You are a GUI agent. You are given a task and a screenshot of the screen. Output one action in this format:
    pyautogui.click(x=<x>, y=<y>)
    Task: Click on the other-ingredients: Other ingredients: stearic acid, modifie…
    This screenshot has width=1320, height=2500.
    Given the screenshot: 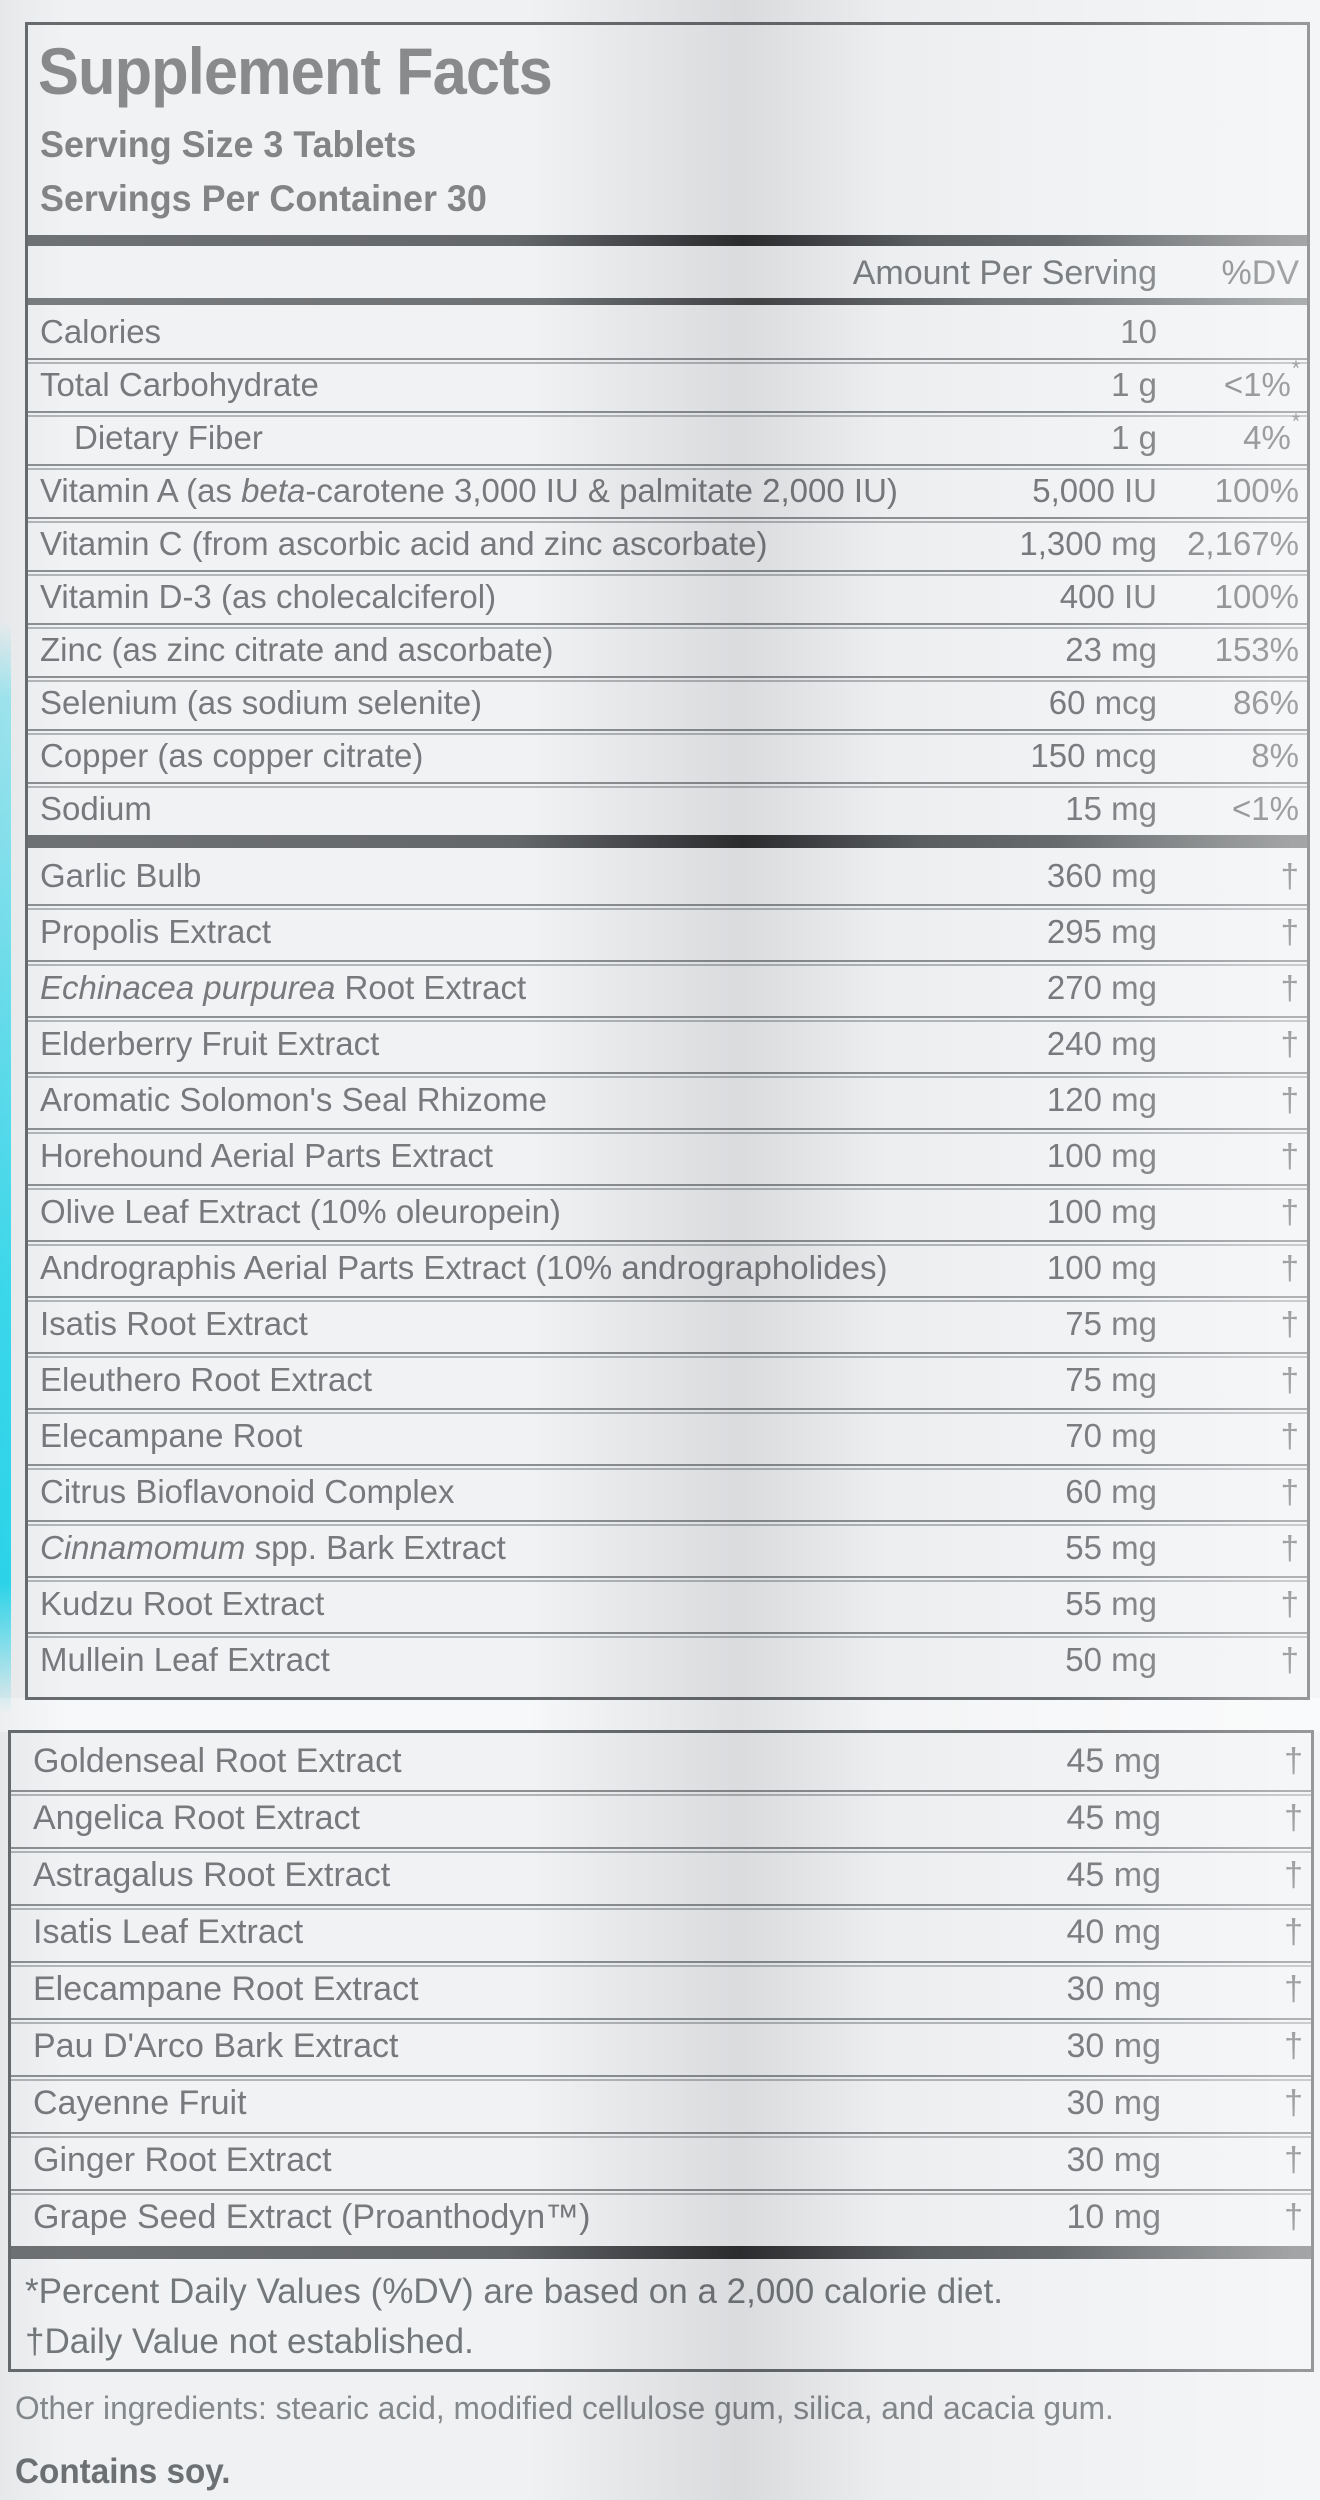 What is the action you would take?
    pyautogui.click(x=564, y=2408)
    